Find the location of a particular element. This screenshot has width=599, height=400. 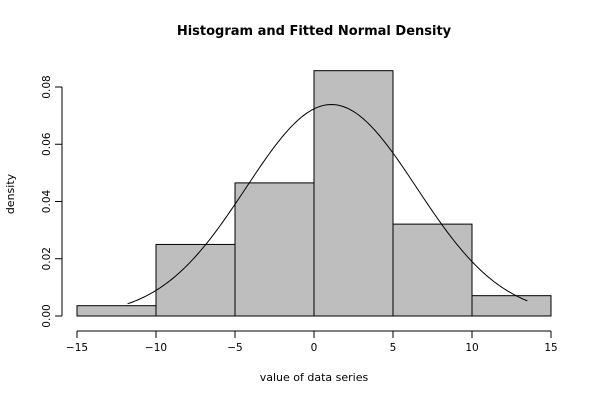

y-tick-label: 0.00 is located at coordinates (47, 315).